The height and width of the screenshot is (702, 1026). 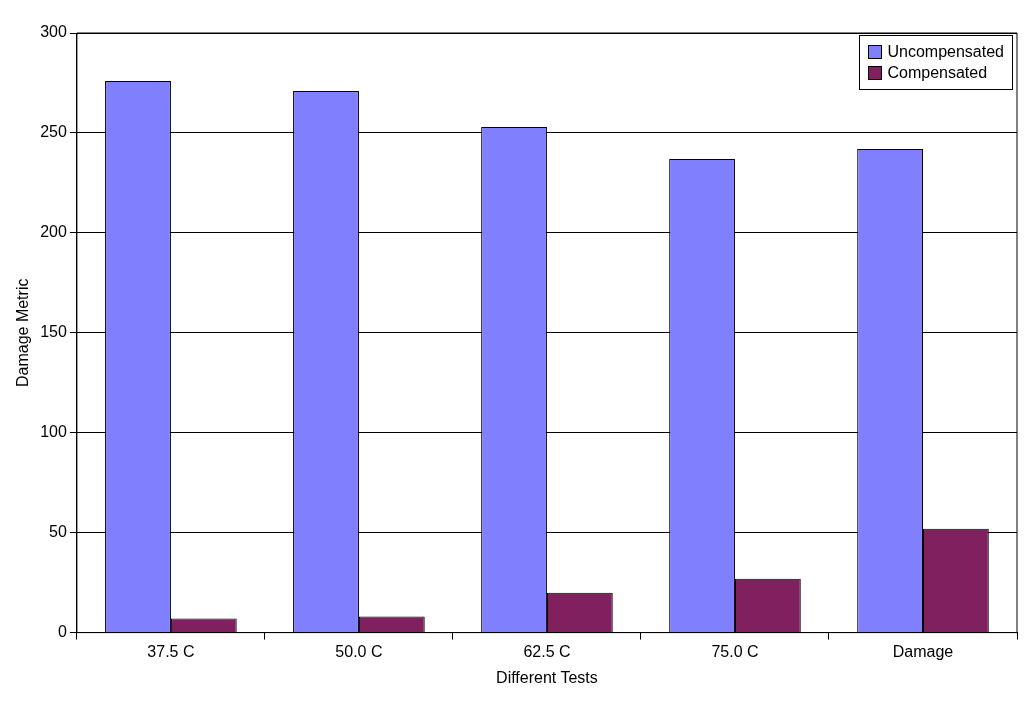 I want to click on y-tick-label: 200, so click(x=53, y=232).